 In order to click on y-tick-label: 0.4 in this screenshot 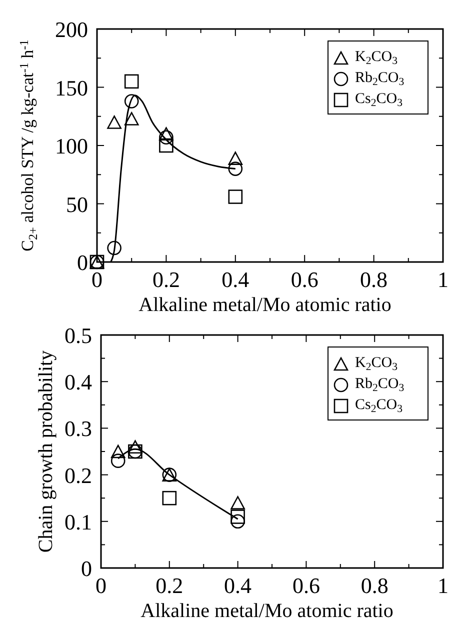, I will do `click(78, 382)`.